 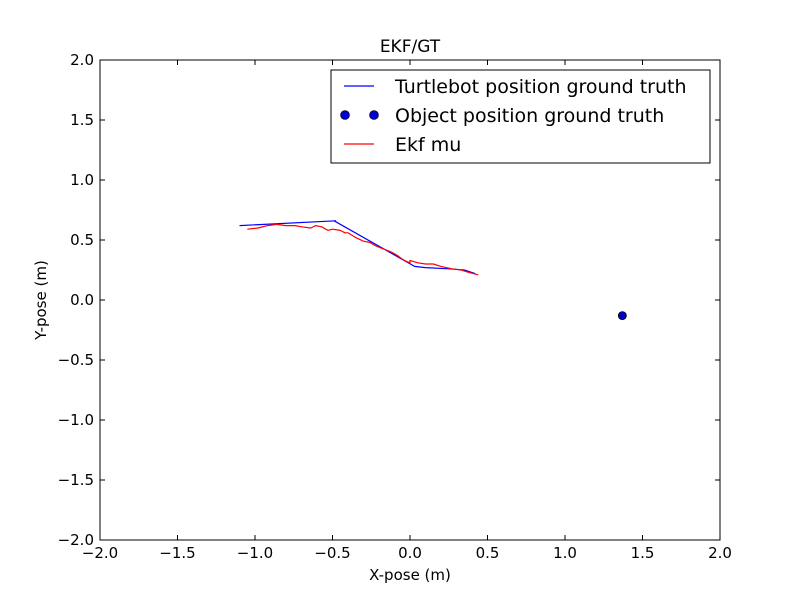 What do you see at coordinates (82, 240) in the screenshot?
I see `y-tick-label: 0.5` at bounding box center [82, 240].